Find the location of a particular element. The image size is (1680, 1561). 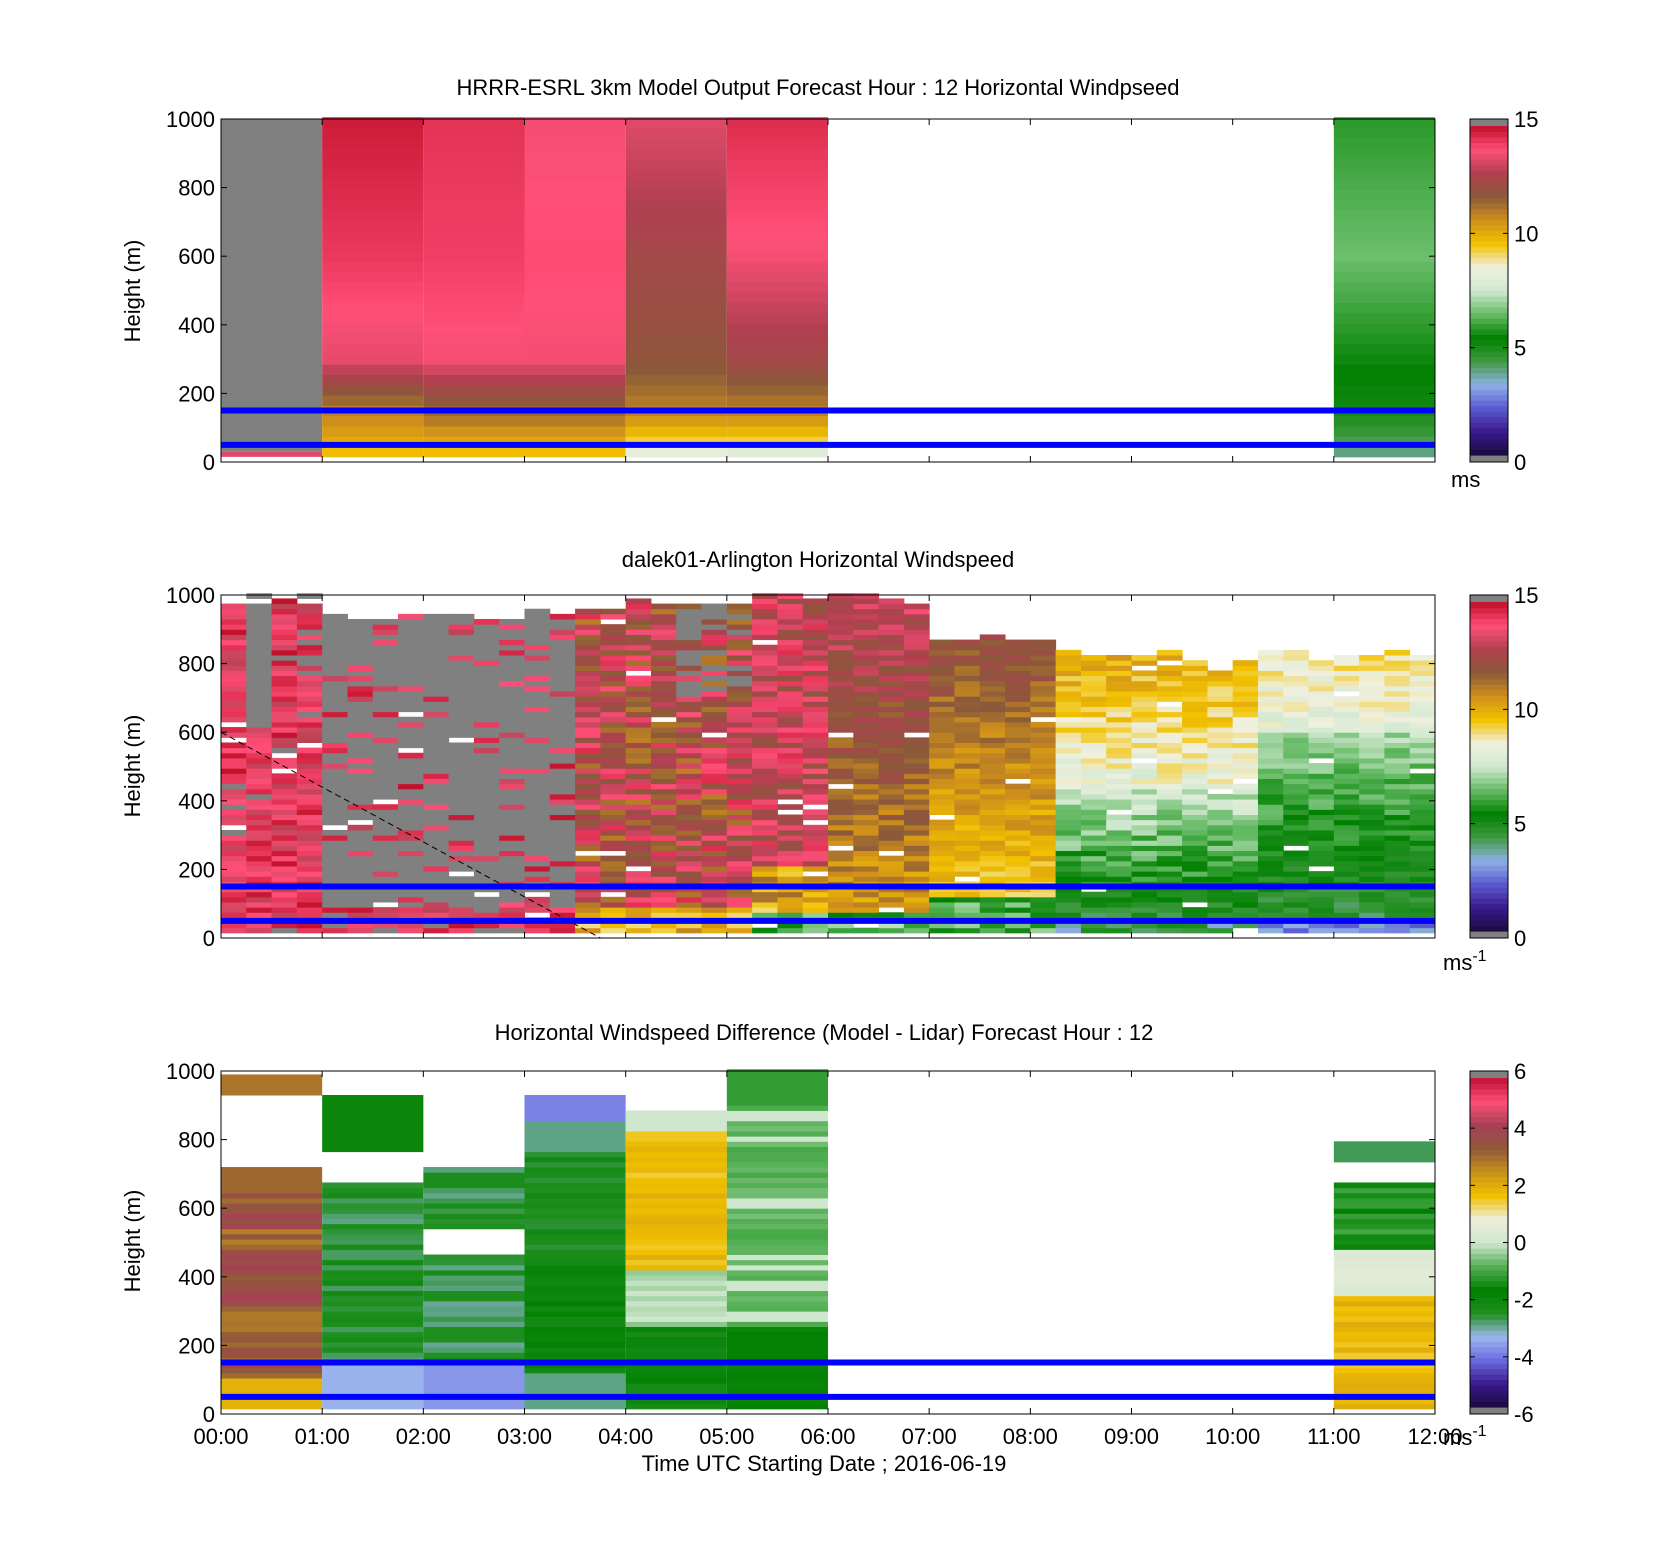

colorbar-tick-label: 15 is located at coordinates (1526, 119).